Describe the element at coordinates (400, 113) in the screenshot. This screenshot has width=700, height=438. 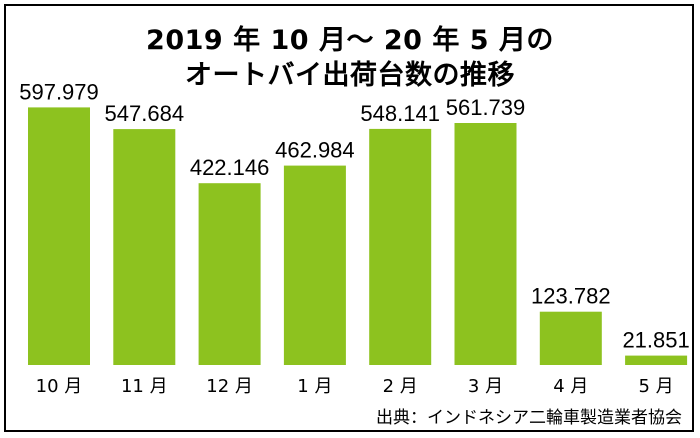
I see `value-label-5: 548.141` at that location.